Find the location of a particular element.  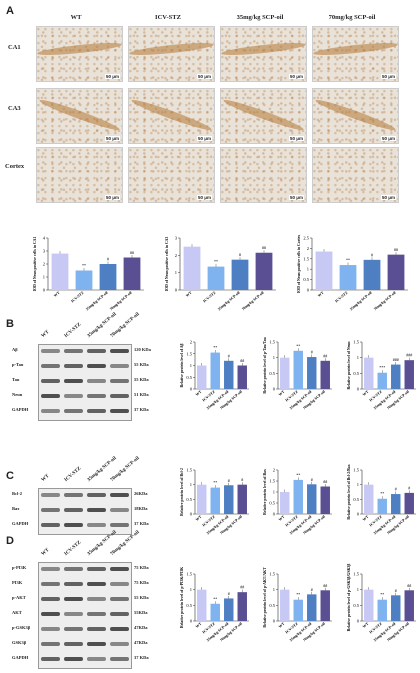

lane-label: ICV-STZ is located at coordinates (73, 474).